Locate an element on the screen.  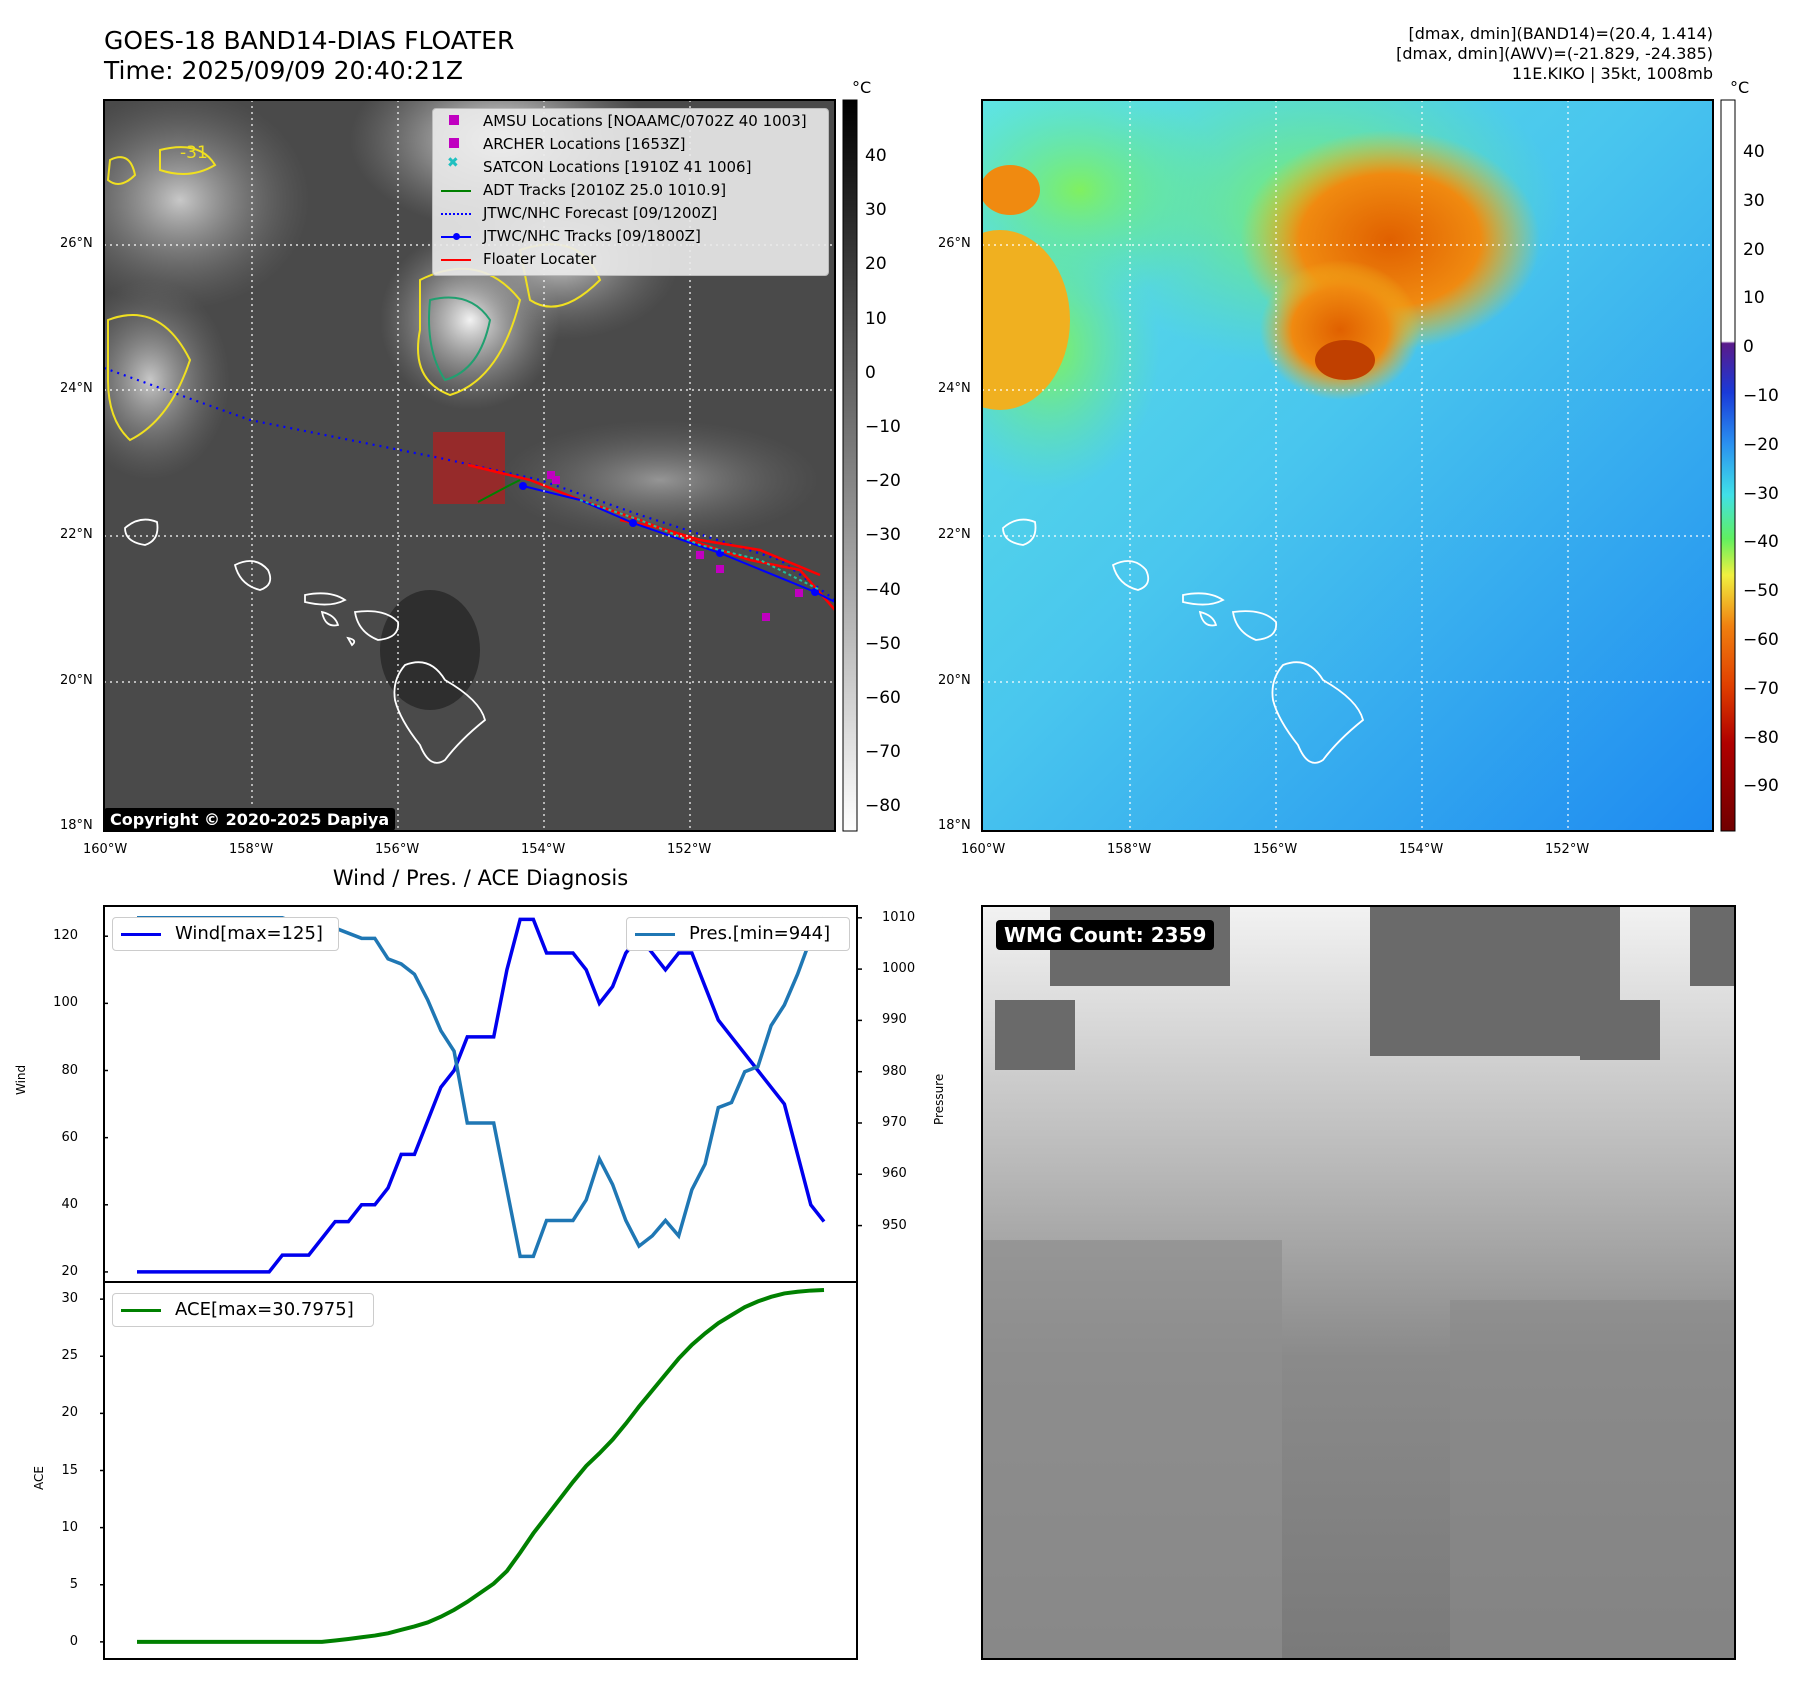
ir-lat-label-24: 24°N is located at coordinates (76, 388).